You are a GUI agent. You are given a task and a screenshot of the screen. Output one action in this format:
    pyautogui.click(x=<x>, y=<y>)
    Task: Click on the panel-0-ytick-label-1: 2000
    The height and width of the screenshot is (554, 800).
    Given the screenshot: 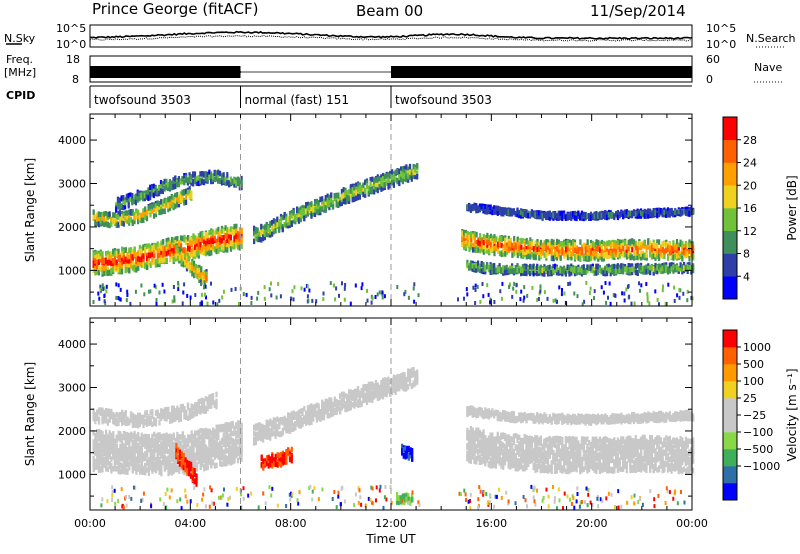 What is the action you would take?
    pyautogui.click(x=72, y=227)
    